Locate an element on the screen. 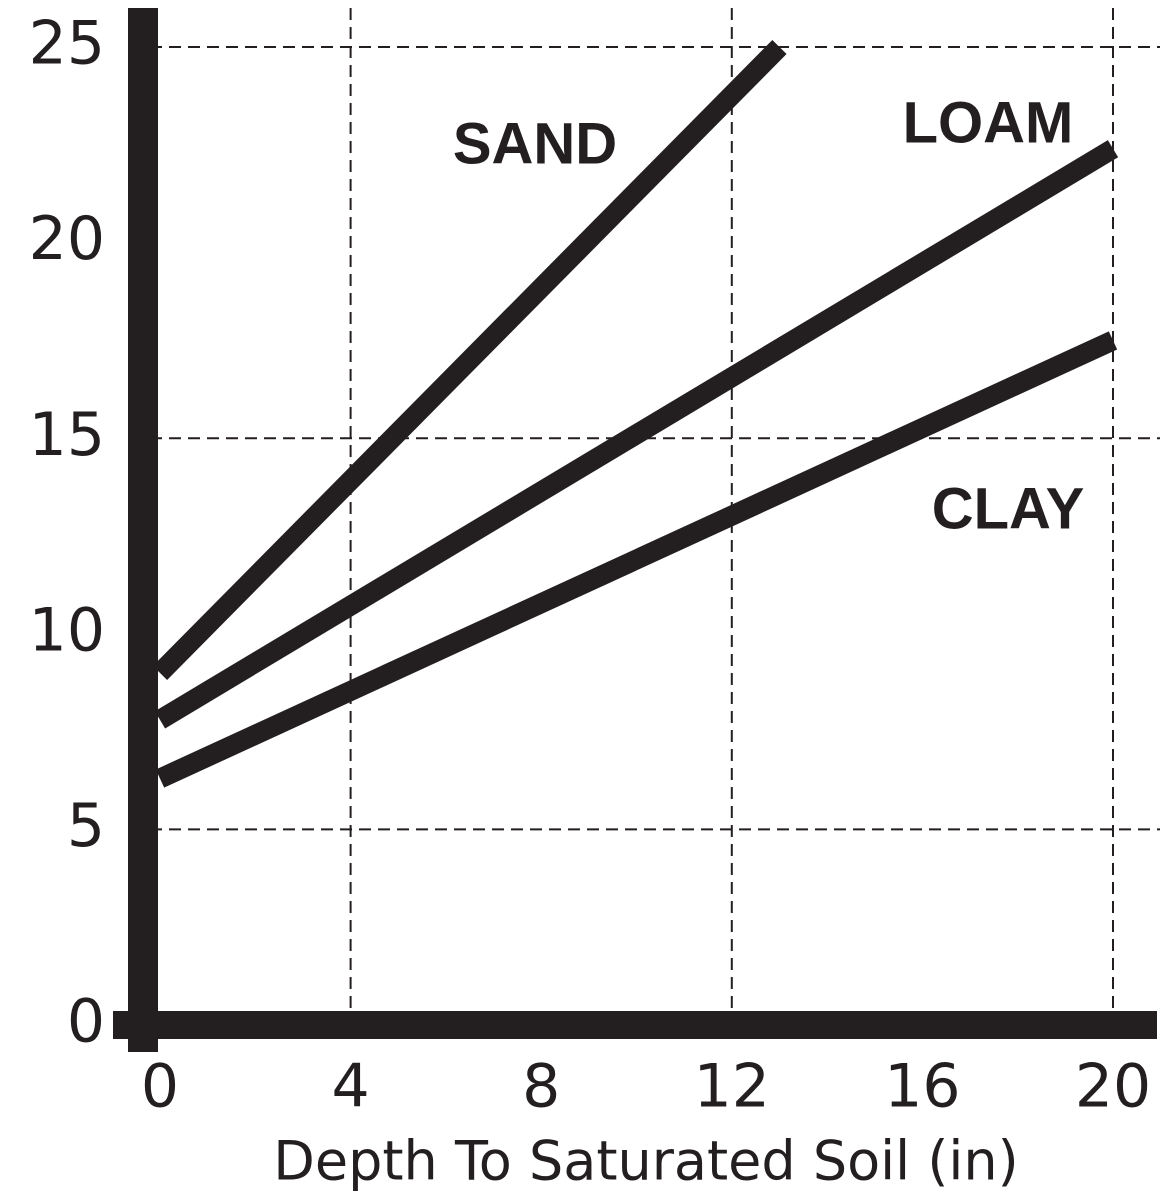 This screenshot has height=1202, width=1172. y-tick-label: 0 is located at coordinates (86, 1022).